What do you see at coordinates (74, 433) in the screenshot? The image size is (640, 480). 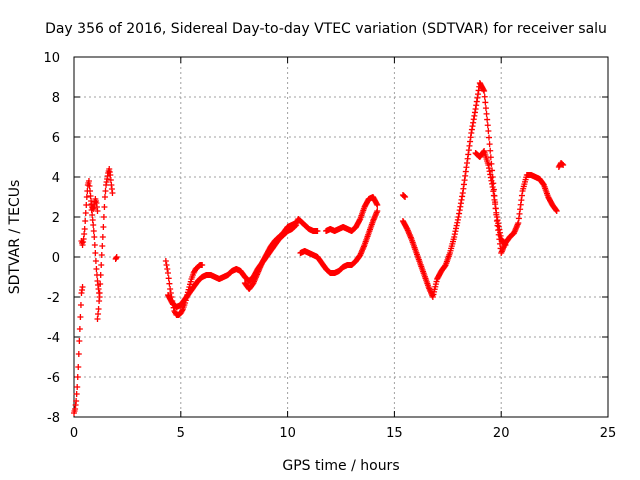 I see `x-tick-label: 0` at bounding box center [74, 433].